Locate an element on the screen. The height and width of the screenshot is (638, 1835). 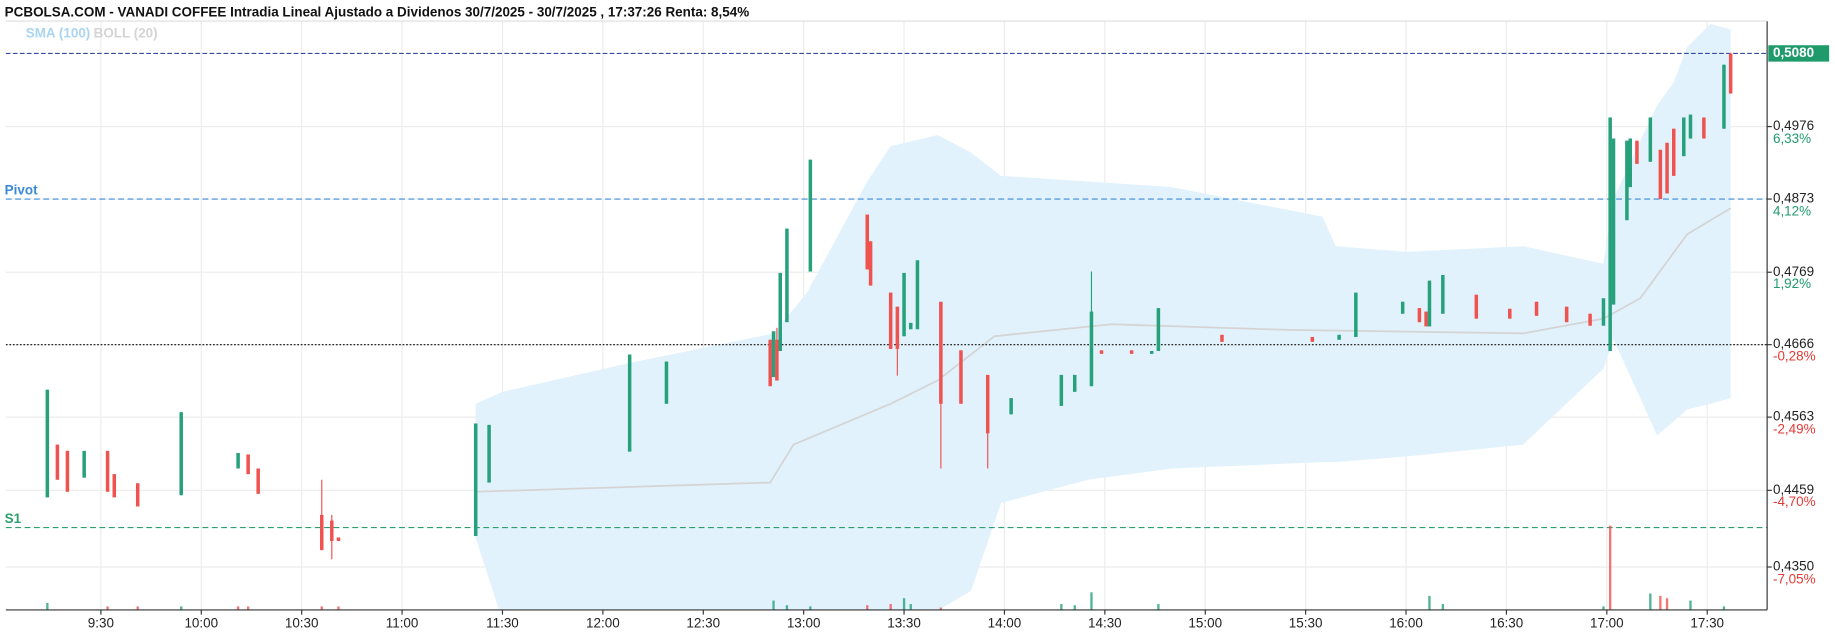
x-tick-label: 12:30 is located at coordinates (703, 623).